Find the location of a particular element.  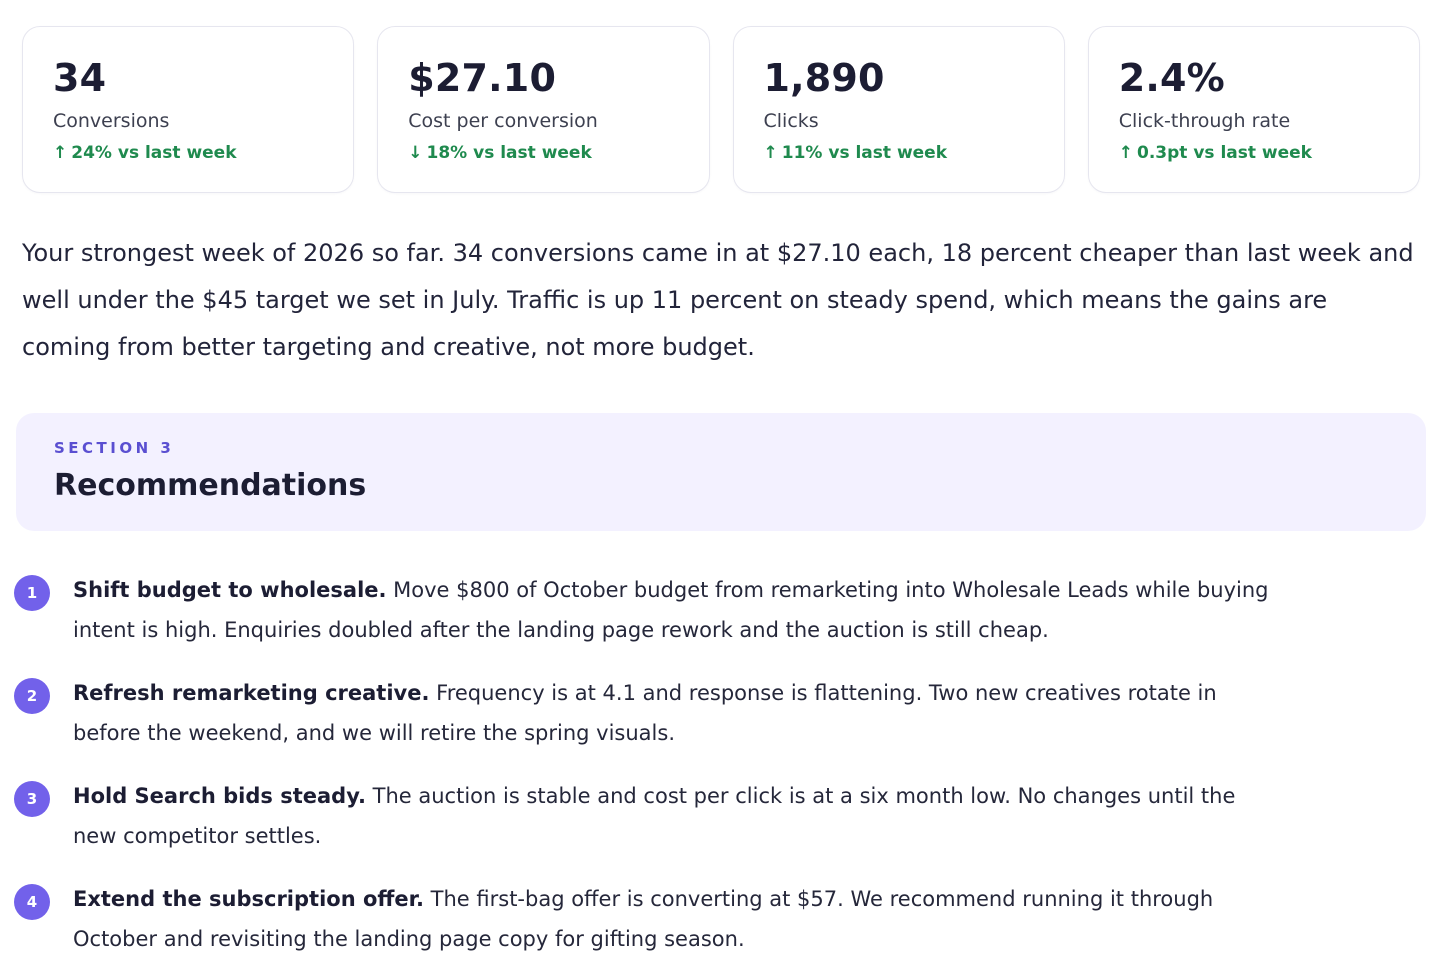

kpi-card-conversions: 34 Conversions ↑ 24% vs last week is located at coordinates (188, 109).